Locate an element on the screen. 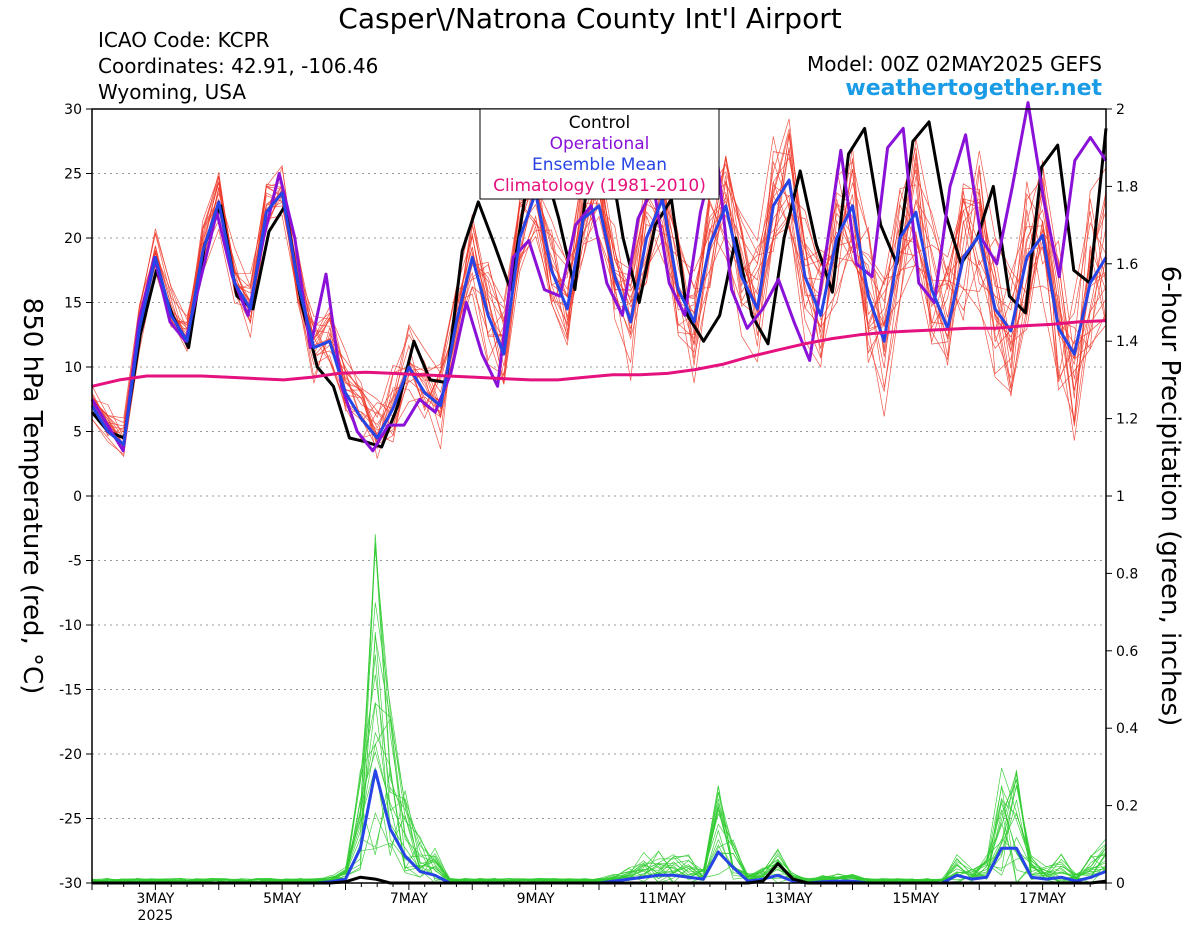 This screenshot has width=1200, height=927. x-tick-label: 3MAY is located at coordinates (155, 899).